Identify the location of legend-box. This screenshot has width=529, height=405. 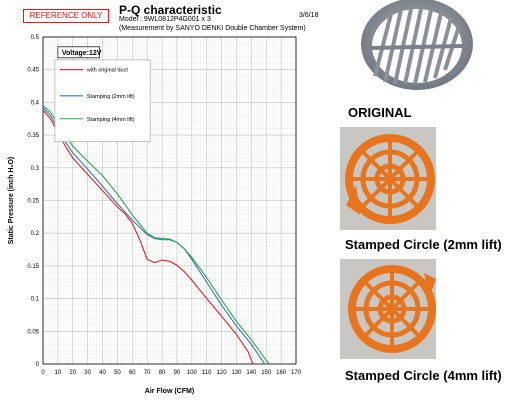
(102, 100).